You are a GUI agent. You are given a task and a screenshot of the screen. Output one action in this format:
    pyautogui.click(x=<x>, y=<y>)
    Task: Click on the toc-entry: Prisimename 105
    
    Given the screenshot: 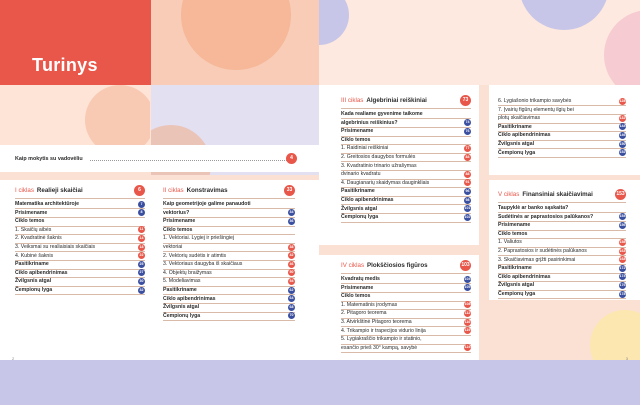 What is the action you would take?
    pyautogui.click(x=406, y=288)
    